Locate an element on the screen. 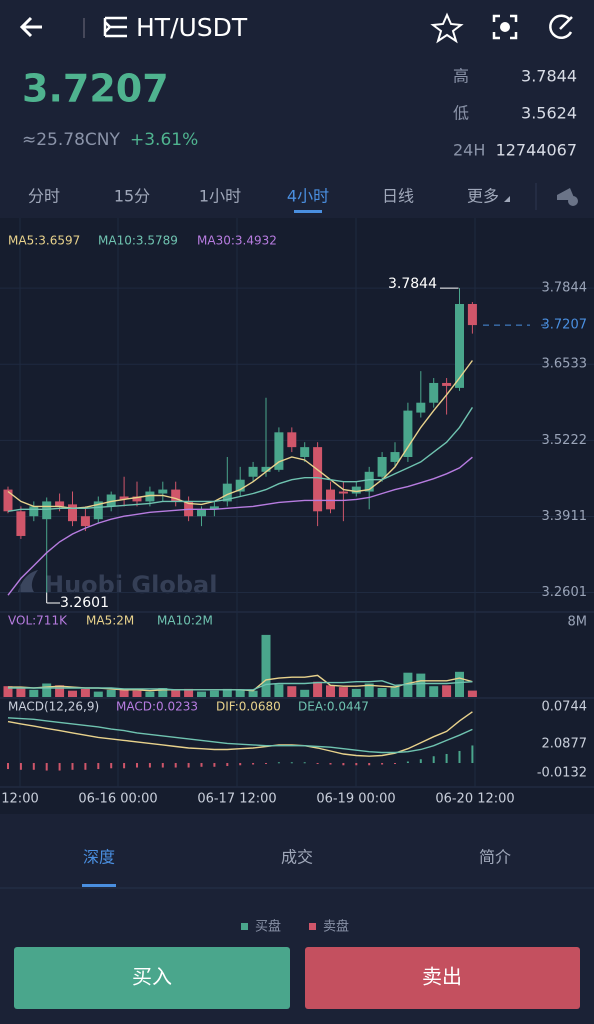 The height and width of the screenshot is (1024, 594). bottom-tab-underline is located at coordinates (99, 885).